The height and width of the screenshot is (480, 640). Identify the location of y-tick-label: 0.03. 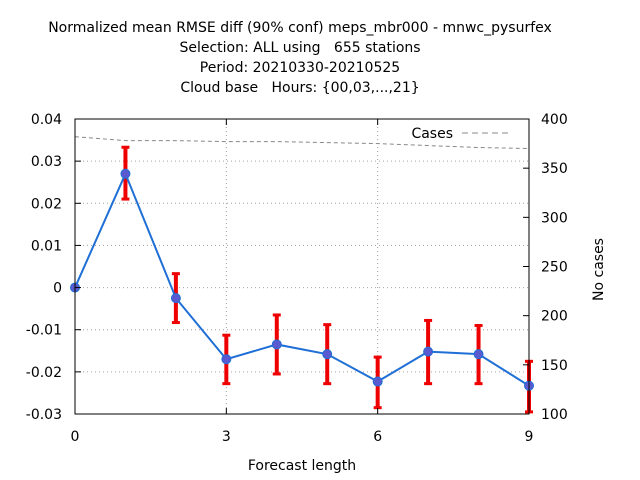
(46, 162).